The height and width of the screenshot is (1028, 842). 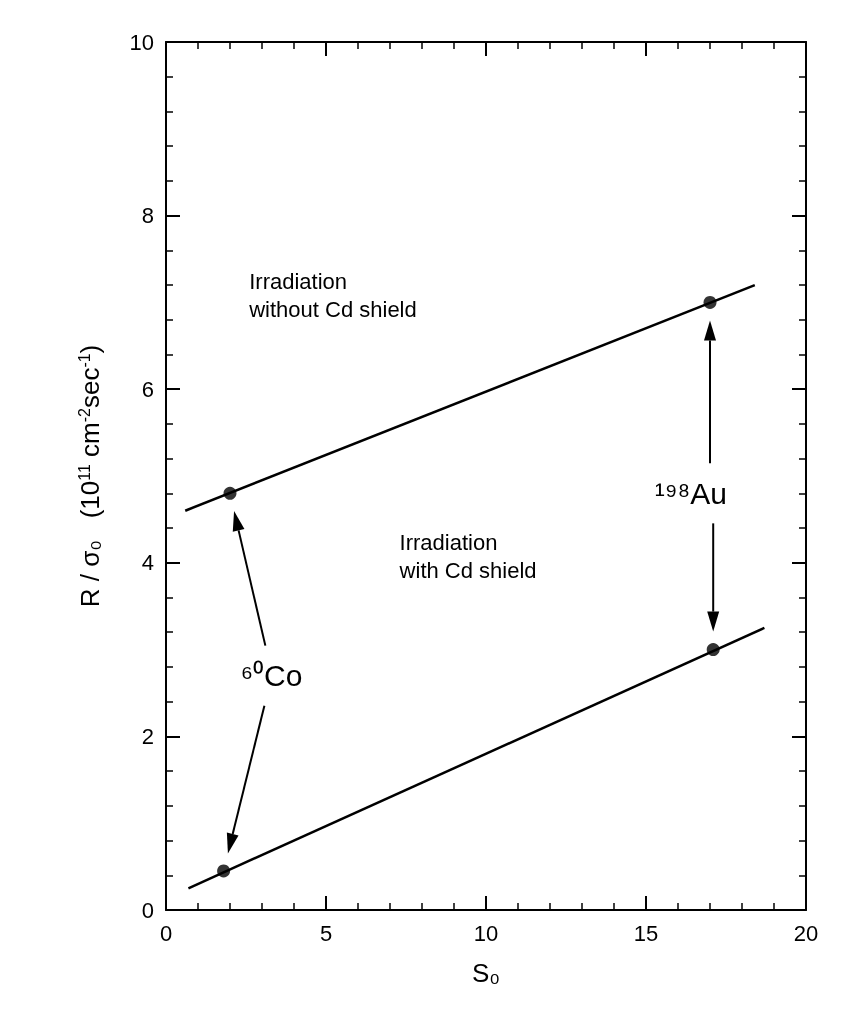 What do you see at coordinates (141, 42) in the screenshot?
I see `y-tick-label: 10` at bounding box center [141, 42].